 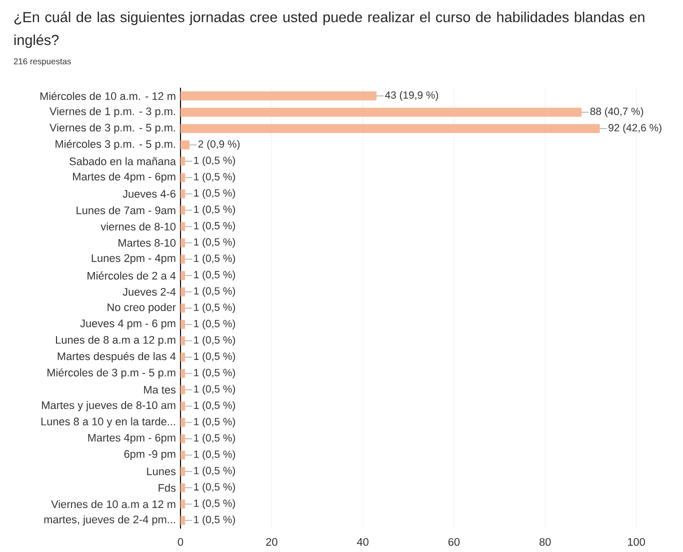 I want to click on y-tick-label: Miércoles de 2 a 4, so click(x=132, y=276).